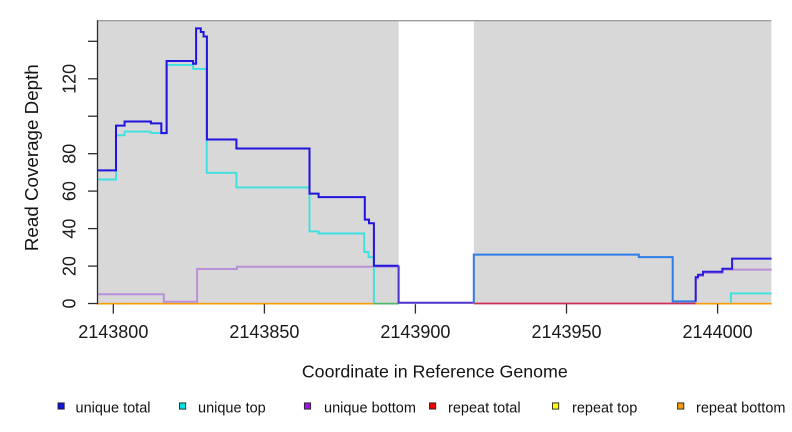  Describe the element at coordinates (718, 332) in the screenshot. I see `svg-text: 2144000` at that location.